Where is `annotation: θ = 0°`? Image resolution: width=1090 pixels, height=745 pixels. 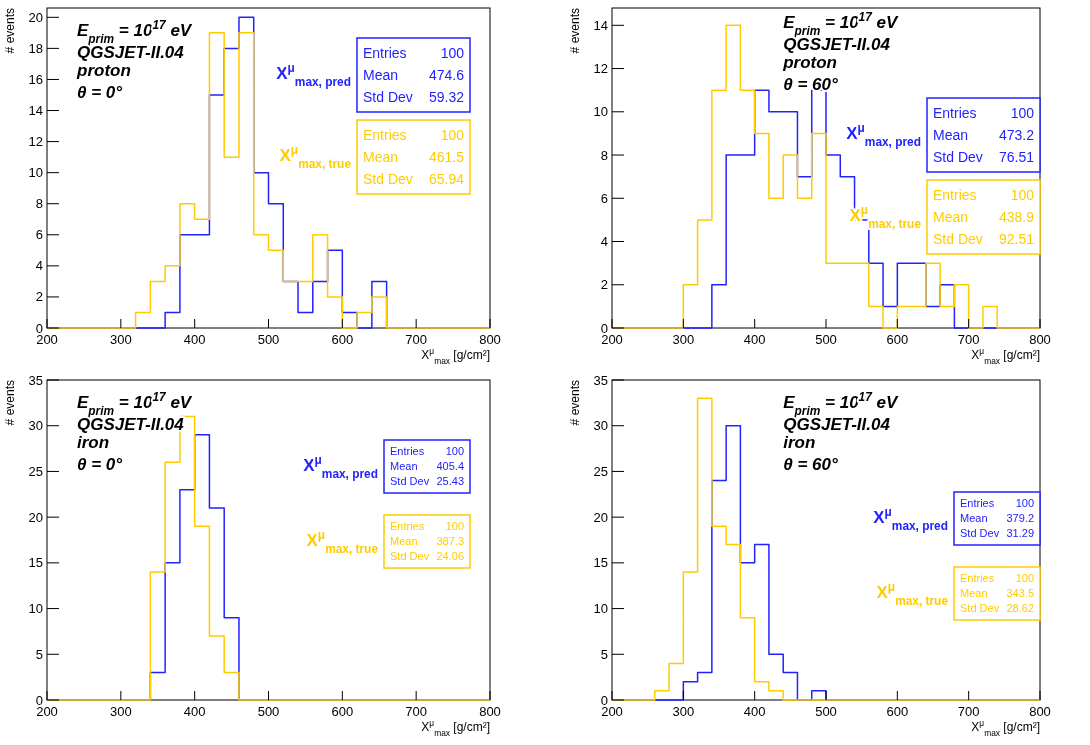
annotation: θ = 0° is located at coordinates (100, 92).